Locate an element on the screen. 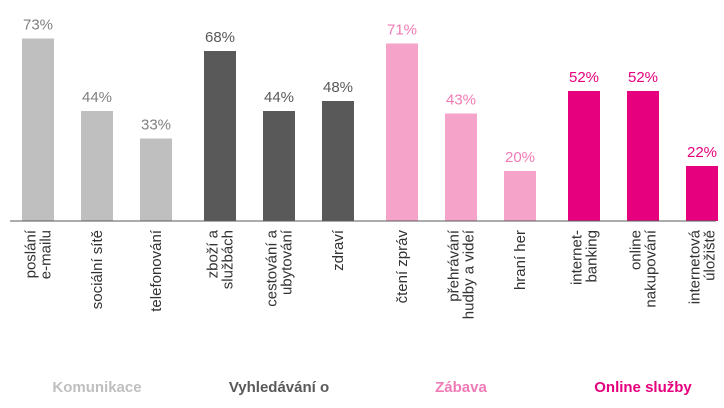  x-tick-label: zboží aslužbách is located at coordinates (221, 259).